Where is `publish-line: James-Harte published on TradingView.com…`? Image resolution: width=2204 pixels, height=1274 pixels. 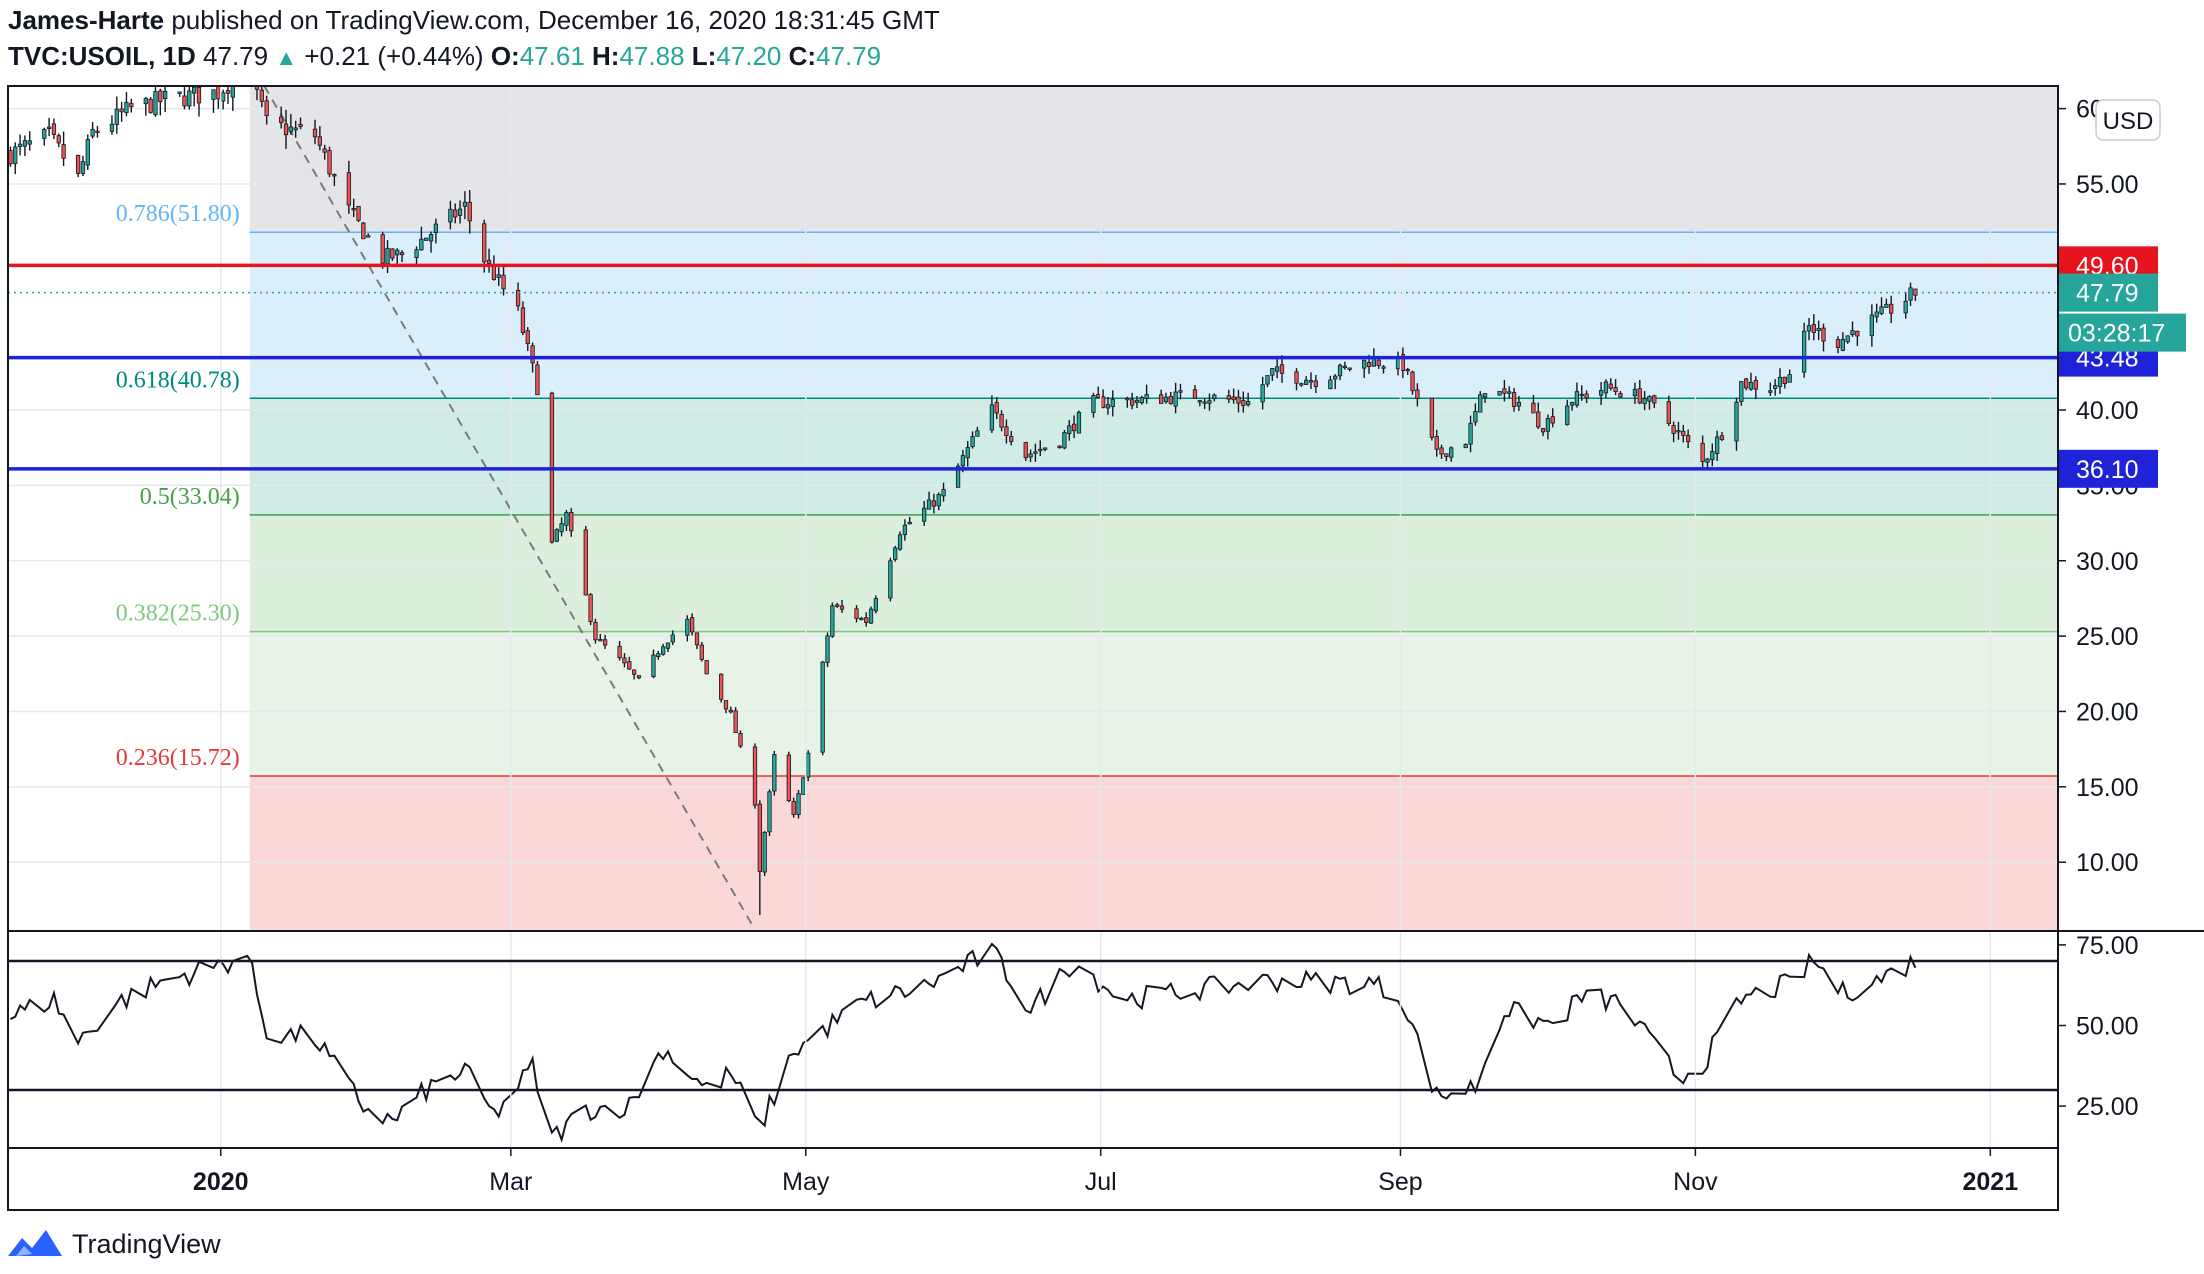 publish-line: James-Harte published on TradingView.com… is located at coordinates (474, 20).